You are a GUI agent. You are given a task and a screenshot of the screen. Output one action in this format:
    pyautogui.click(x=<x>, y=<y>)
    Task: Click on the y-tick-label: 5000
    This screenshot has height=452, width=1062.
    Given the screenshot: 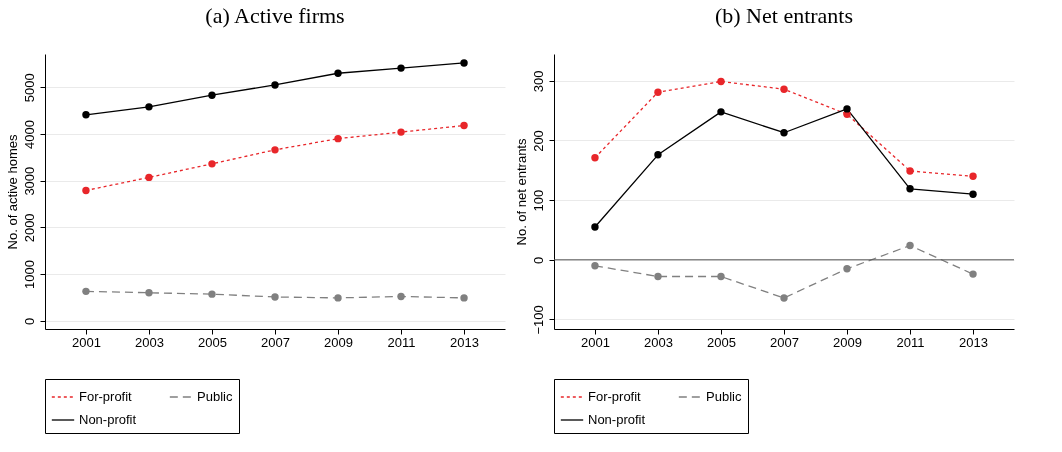 What is the action you would take?
    pyautogui.click(x=29, y=88)
    